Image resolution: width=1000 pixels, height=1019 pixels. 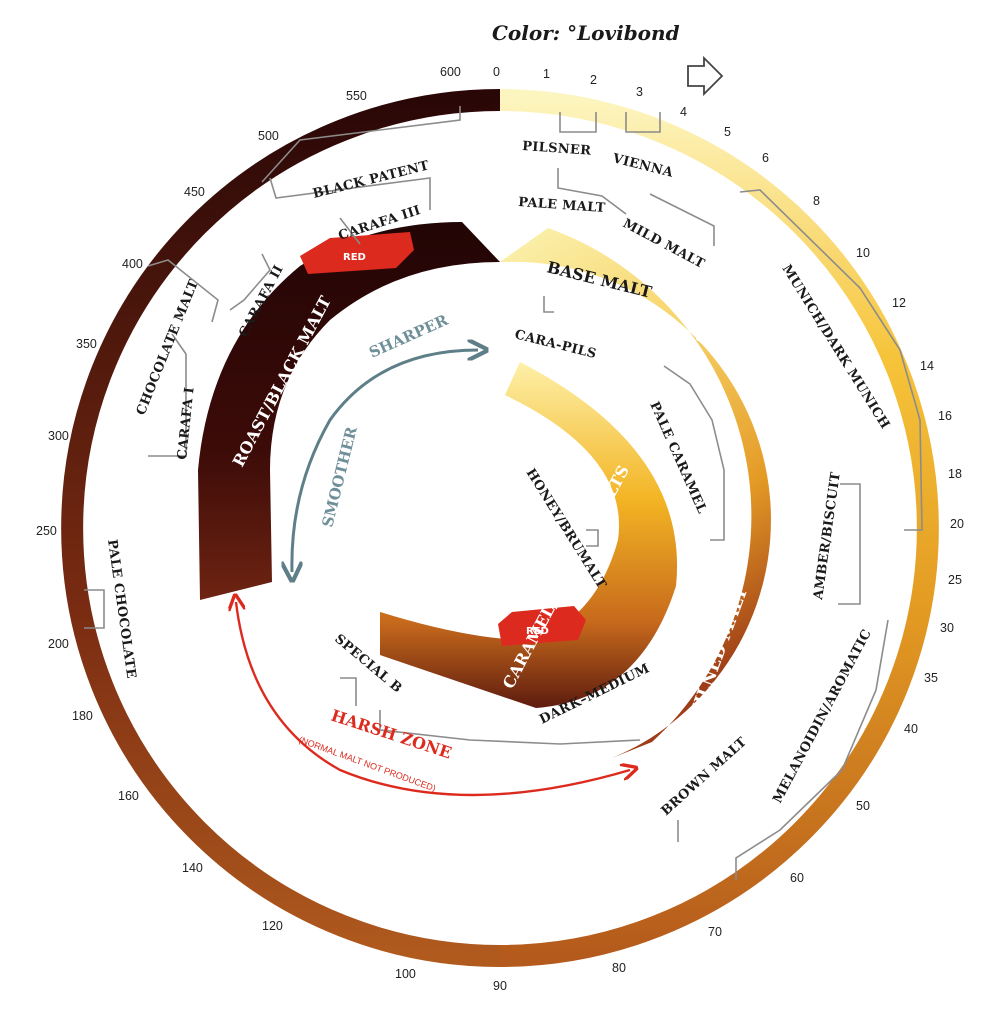 I want to click on tick-label: 100, so click(x=405, y=974).